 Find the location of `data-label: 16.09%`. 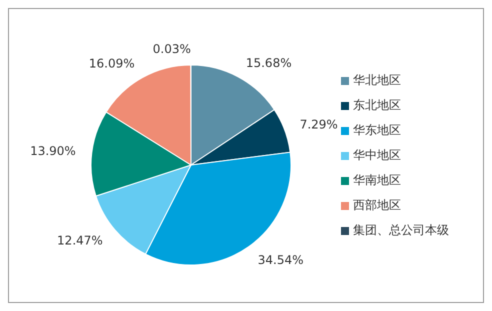

data-label: 16.09% is located at coordinates (111, 63).